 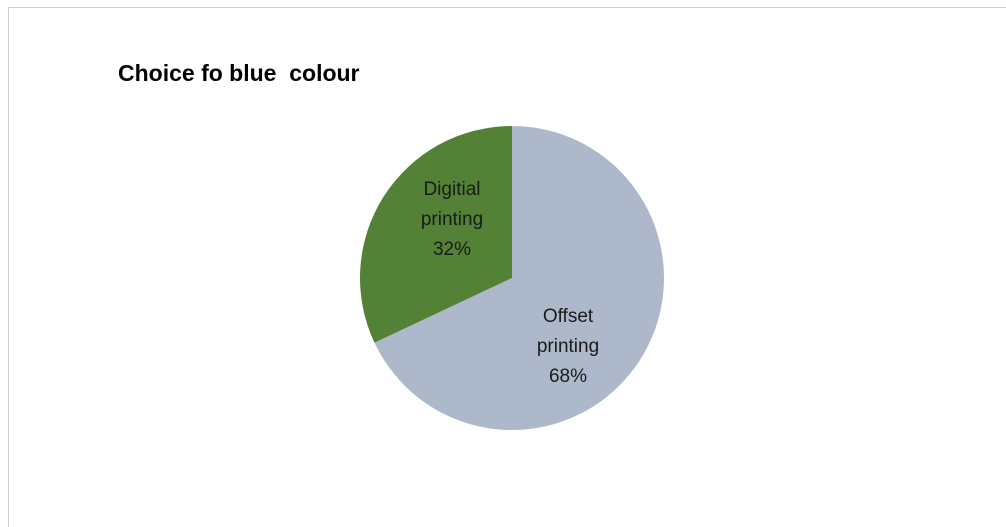 What do you see at coordinates (452, 219) in the screenshot?
I see `slice-data-label-1: Digitial printing 32%` at bounding box center [452, 219].